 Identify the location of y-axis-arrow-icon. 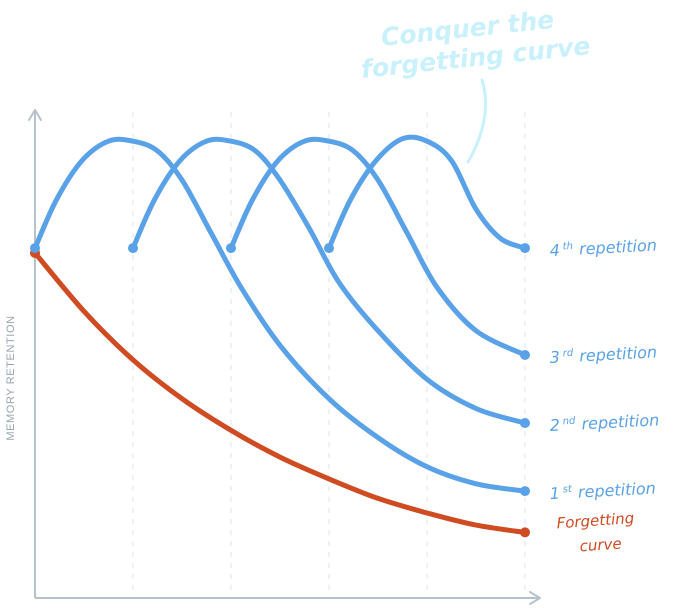
(35, 115).